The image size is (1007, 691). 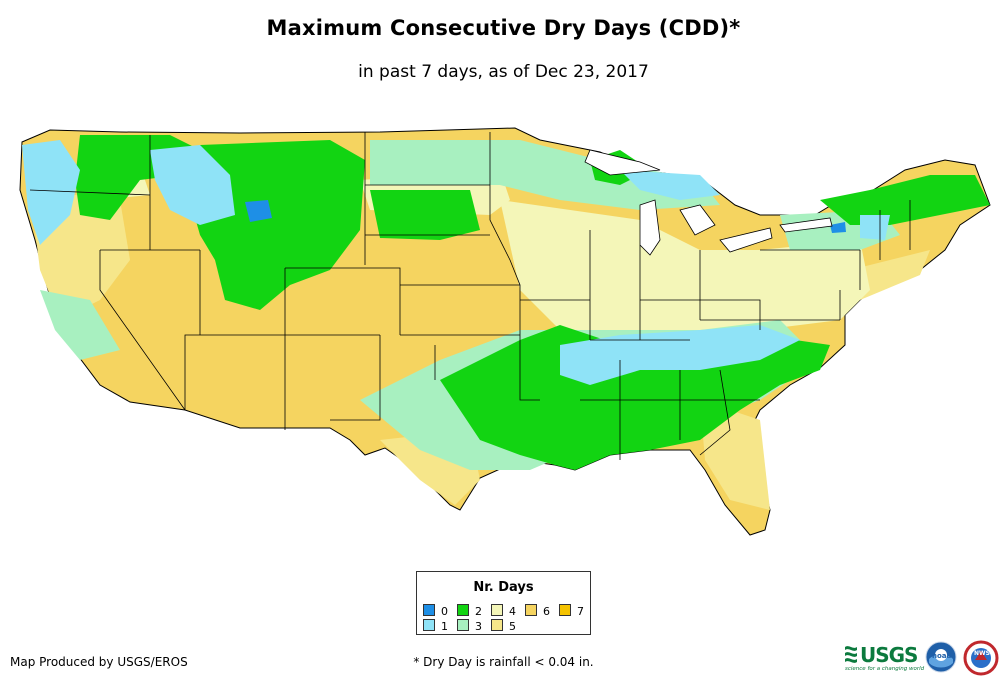 What do you see at coordinates (981, 658) in the screenshot?
I see `nws-logo` at bounding box center [981, 658].